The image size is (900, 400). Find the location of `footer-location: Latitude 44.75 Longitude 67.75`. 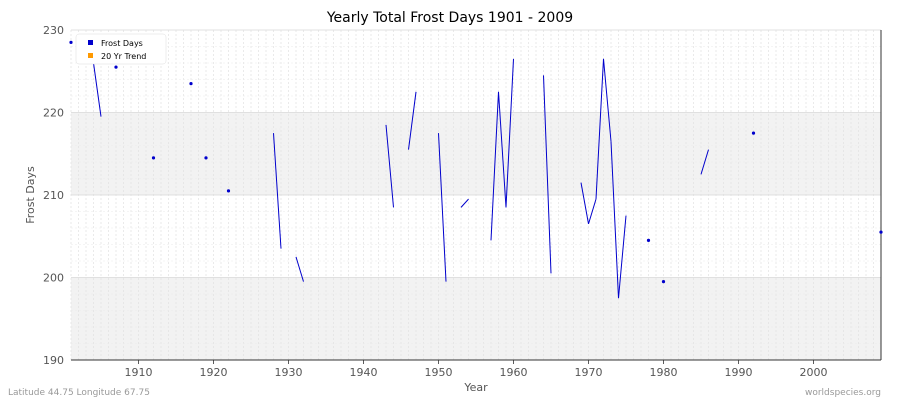

footer-location: Latitude 44.75 Longitude 67.75 is located at coordinates (79, 393).